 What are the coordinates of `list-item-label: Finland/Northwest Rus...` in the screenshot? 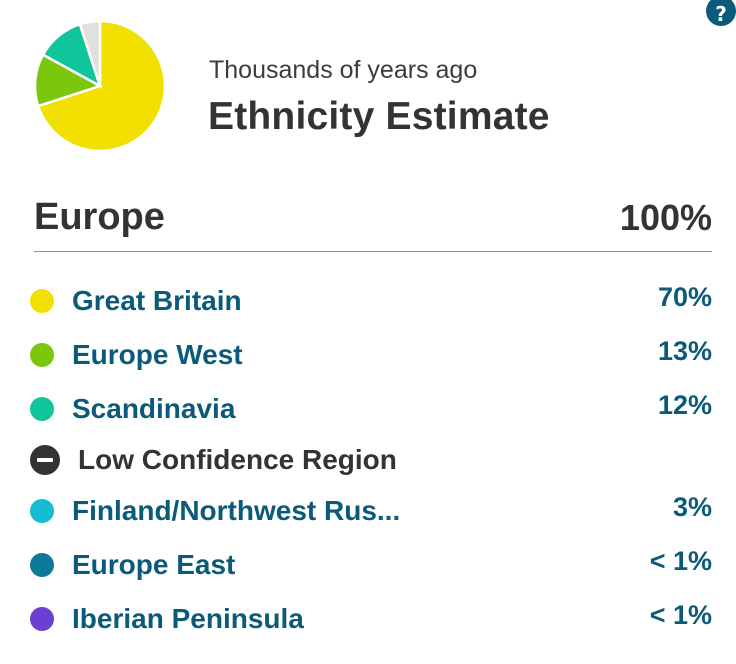 It's located at (236, 510).